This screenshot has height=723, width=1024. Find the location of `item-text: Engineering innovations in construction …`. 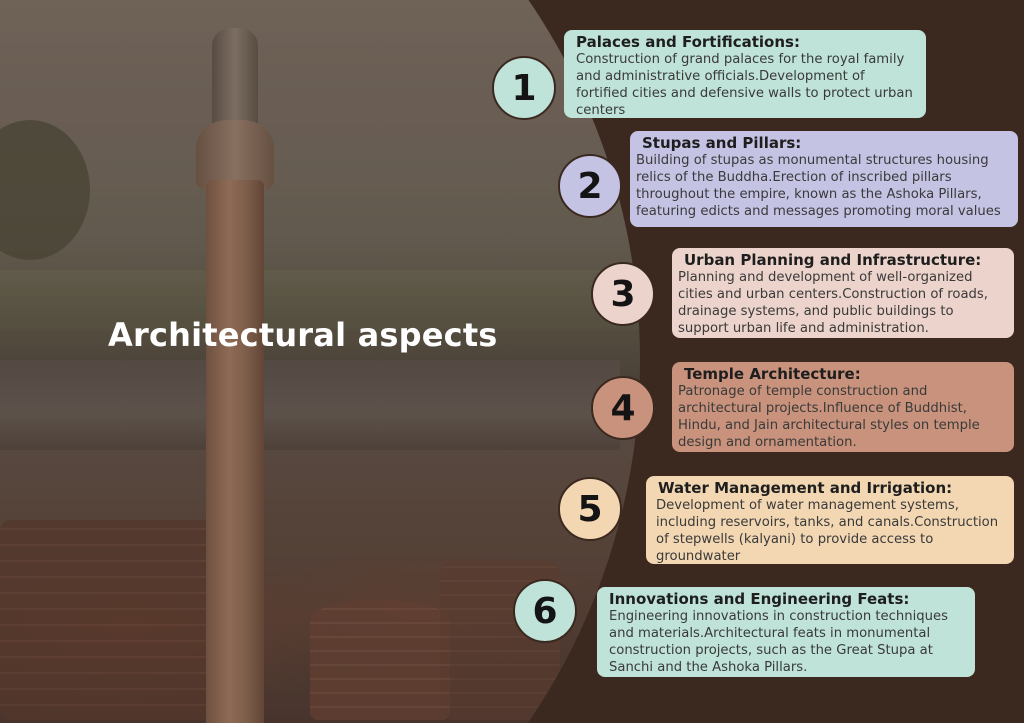

item-text: Engineering innovations in construction … is located at coordinates (779, 642).